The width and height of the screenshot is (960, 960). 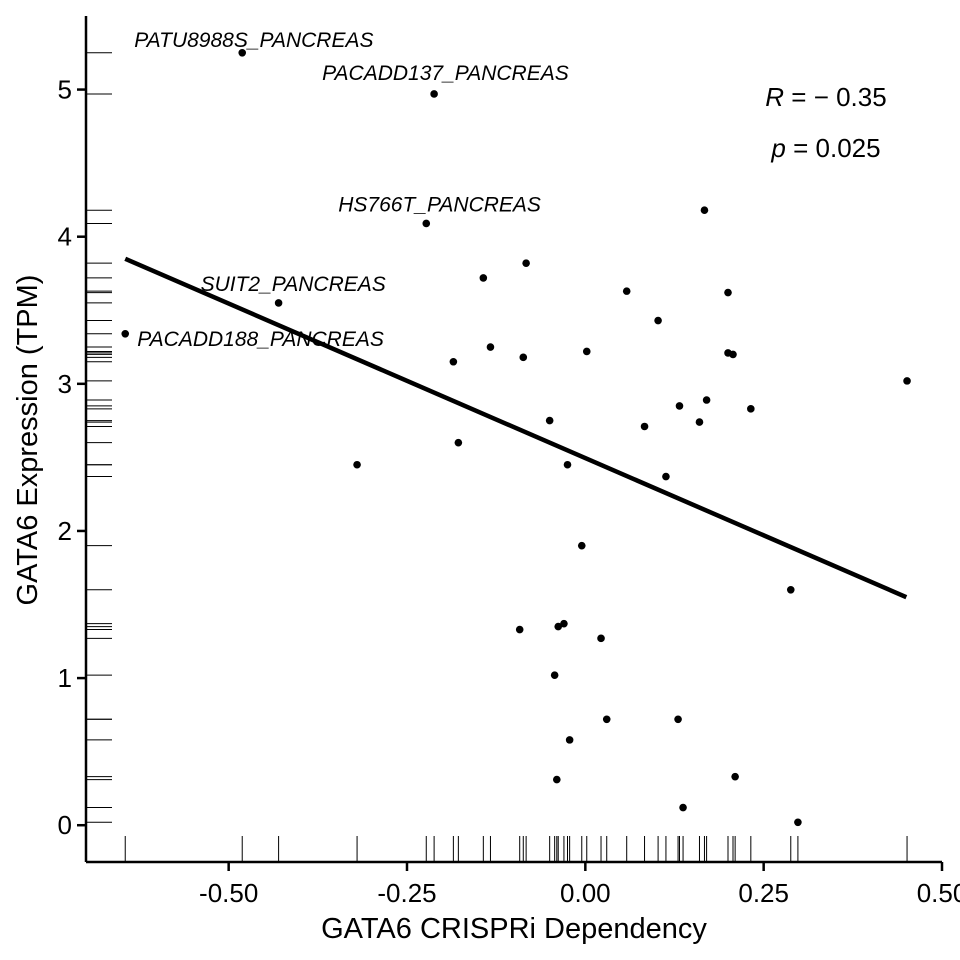 What do you see at coordinates (65, 825) in the screenshot?
I see `y-tick-label: 0` at bounding box center [65, 825].